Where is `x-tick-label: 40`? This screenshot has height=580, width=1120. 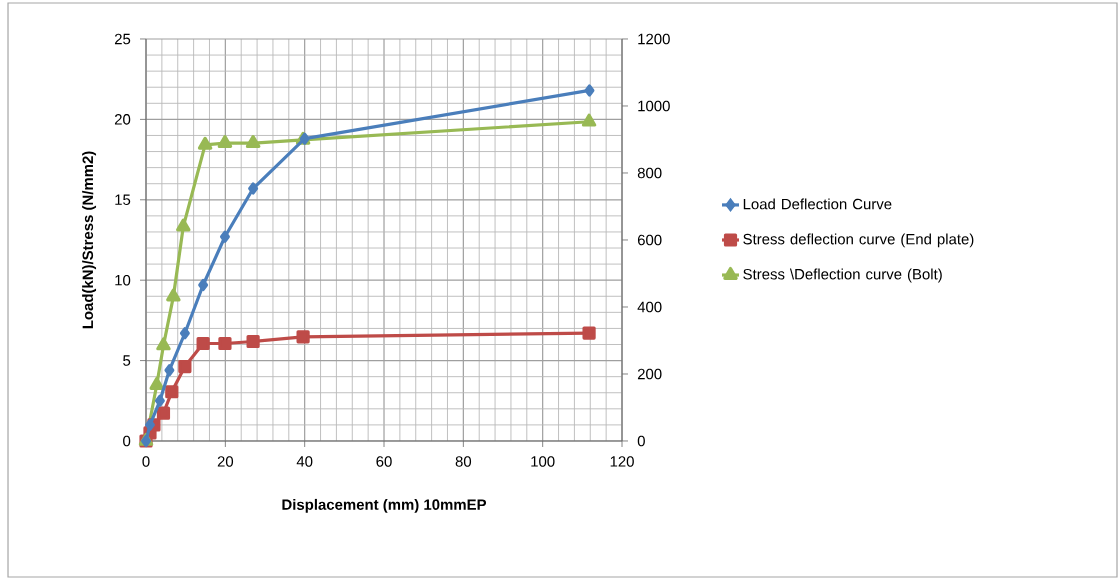 x-tick-label: 40 is located at coordinates (304, 461).